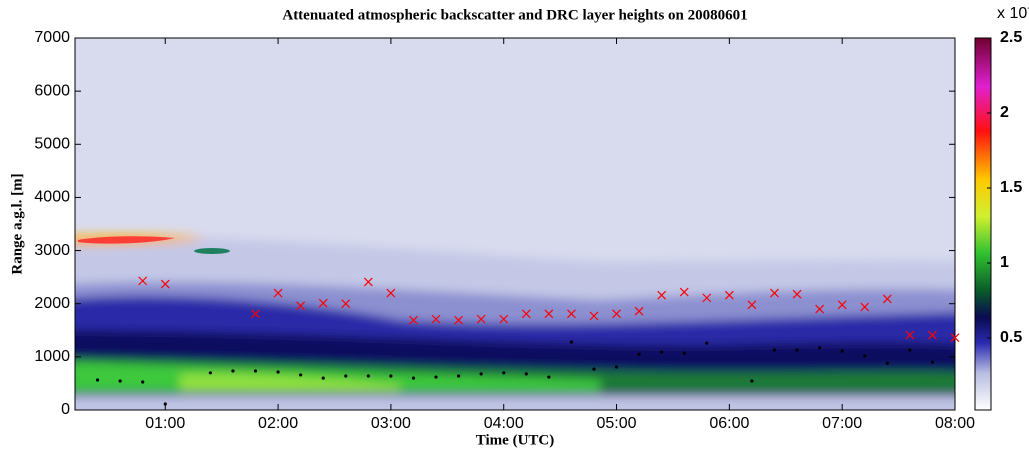 The height and width of the screenshot is (456, 1029). I want to click on y-tick-label: 1000, so click(52, 356).